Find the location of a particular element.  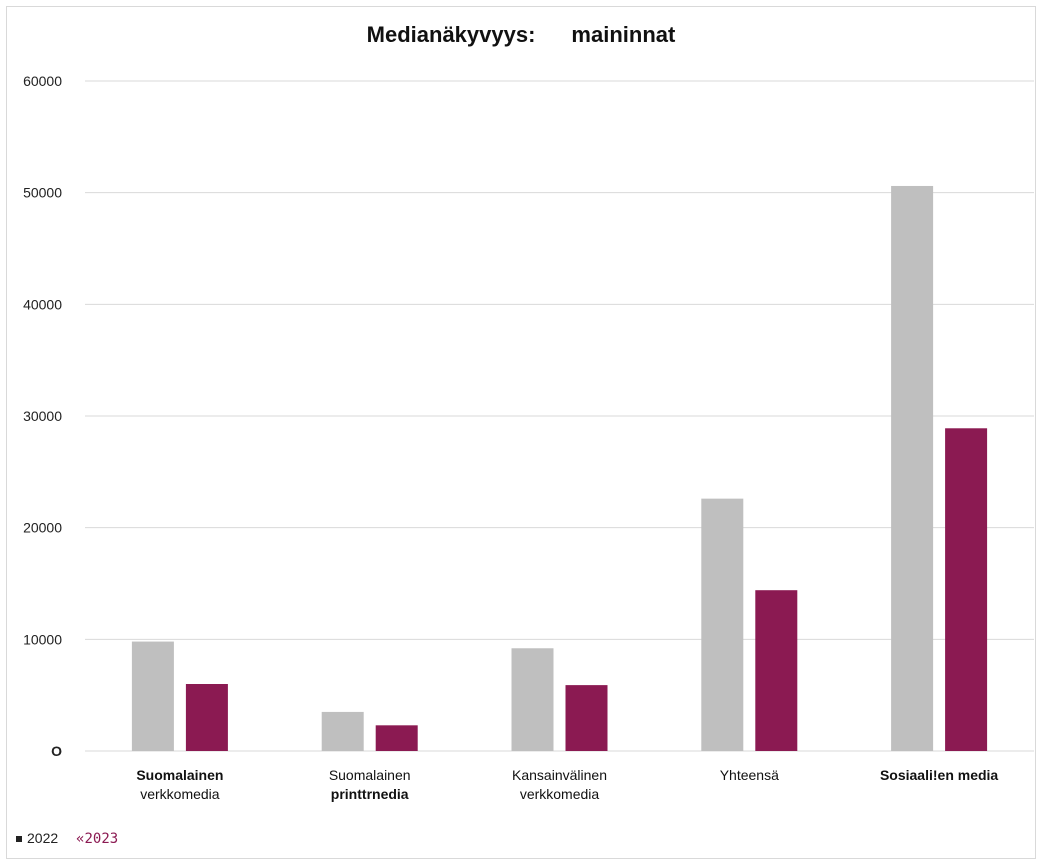

x-category-label: Suomalainen verkkomedia is located at coordinates (180, 785).